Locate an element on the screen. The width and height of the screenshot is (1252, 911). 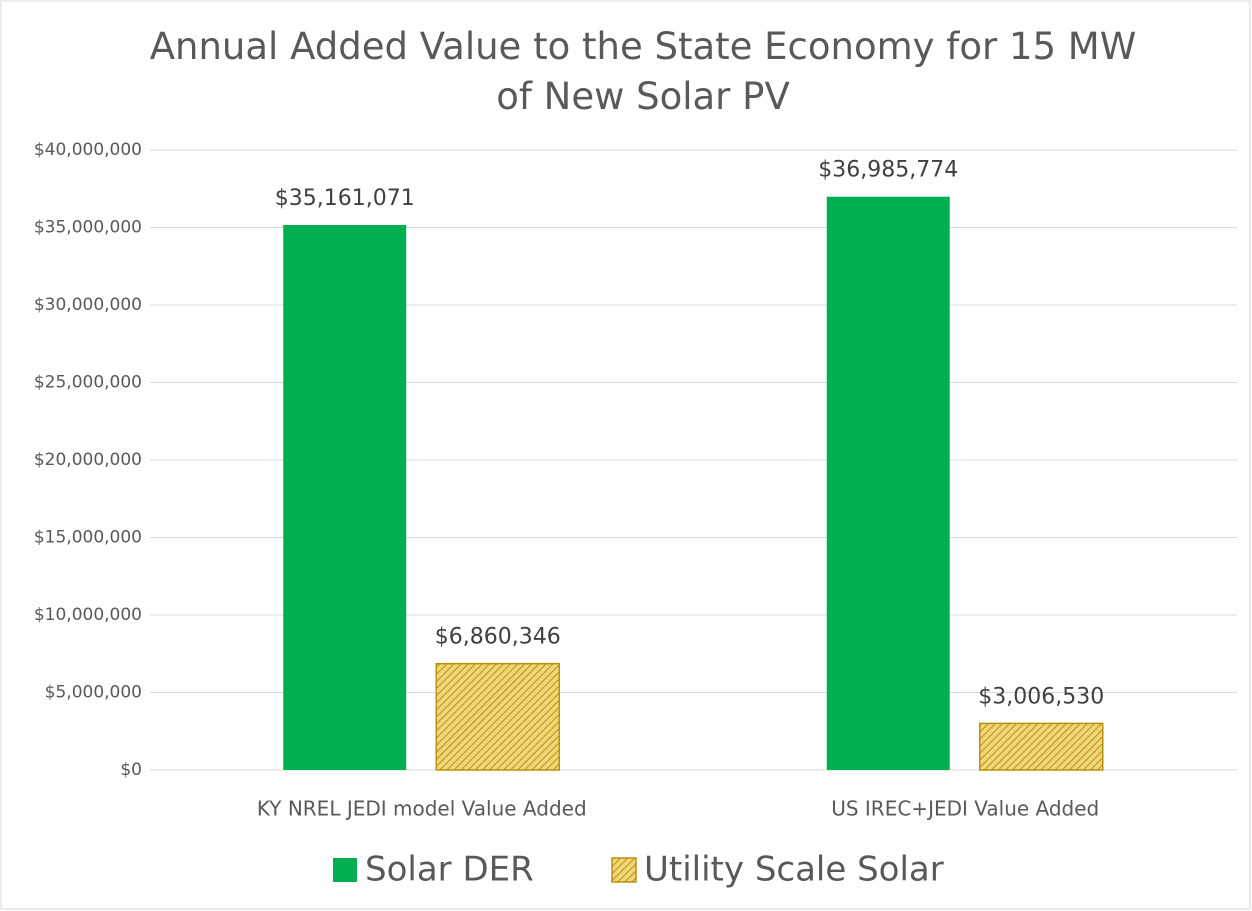
legend-label: Utility Scale Solar is located at coordinates (794, 870).